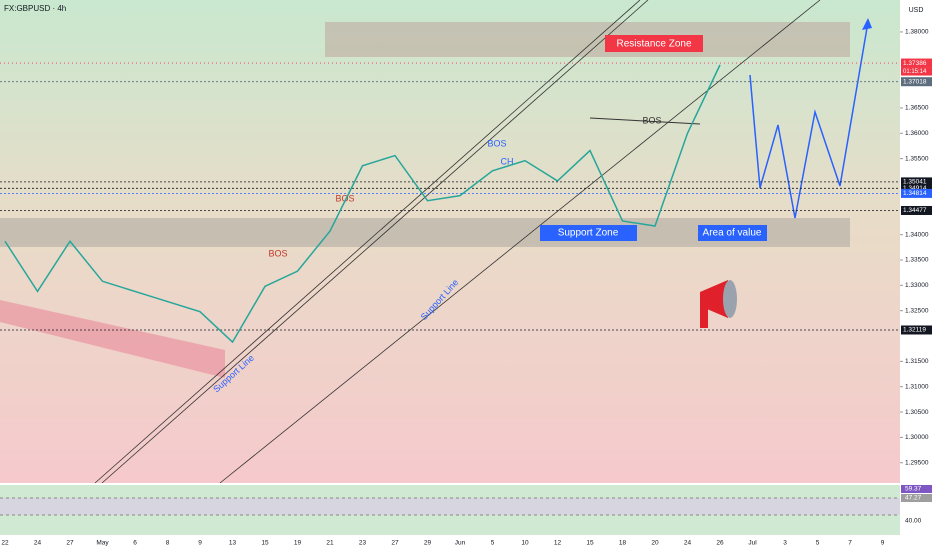 The image size is (932, 555). I want to click on rsi-band, so click(450, 506).